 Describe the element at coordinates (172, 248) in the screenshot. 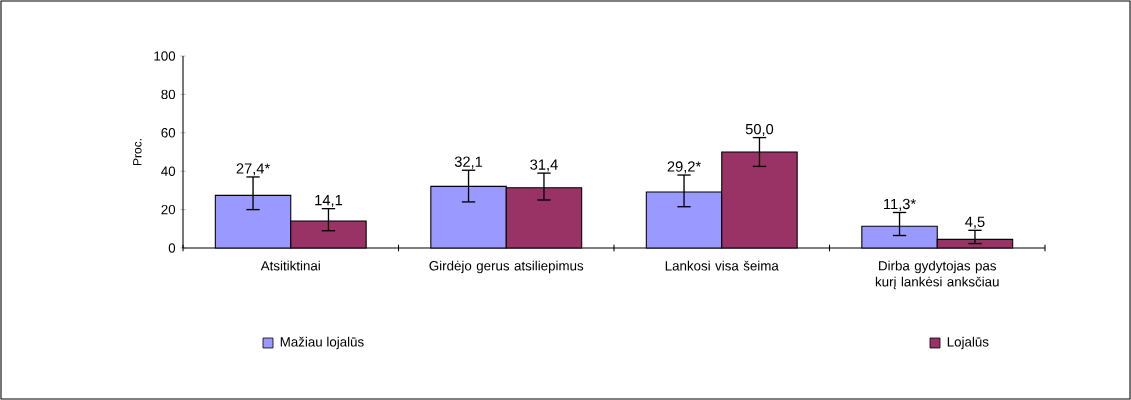

I see `y-tick-label: 0` at that location.